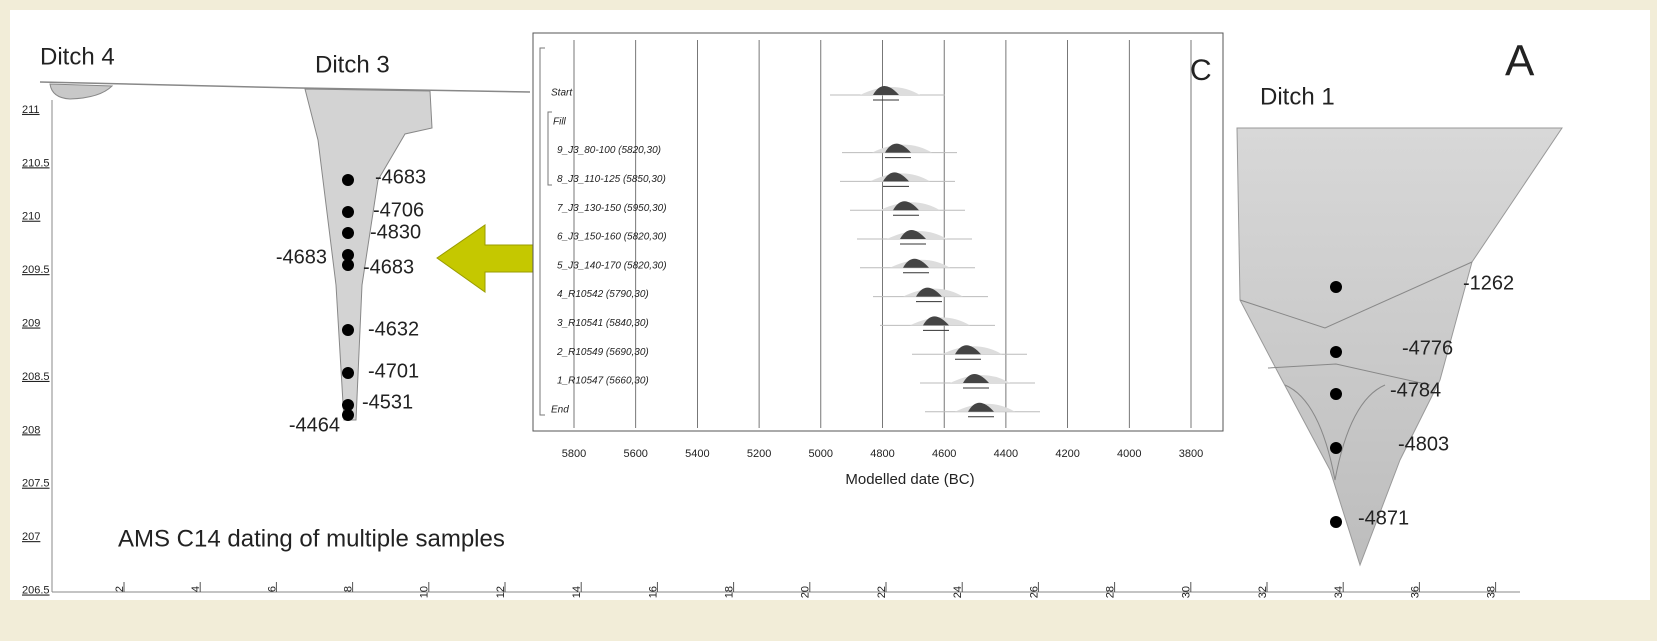 Image resolution: width=1657 pixels, height=641 pixels. I want to click on row-label: 6_J3_150-160 (5820,30), so click(612, 237).